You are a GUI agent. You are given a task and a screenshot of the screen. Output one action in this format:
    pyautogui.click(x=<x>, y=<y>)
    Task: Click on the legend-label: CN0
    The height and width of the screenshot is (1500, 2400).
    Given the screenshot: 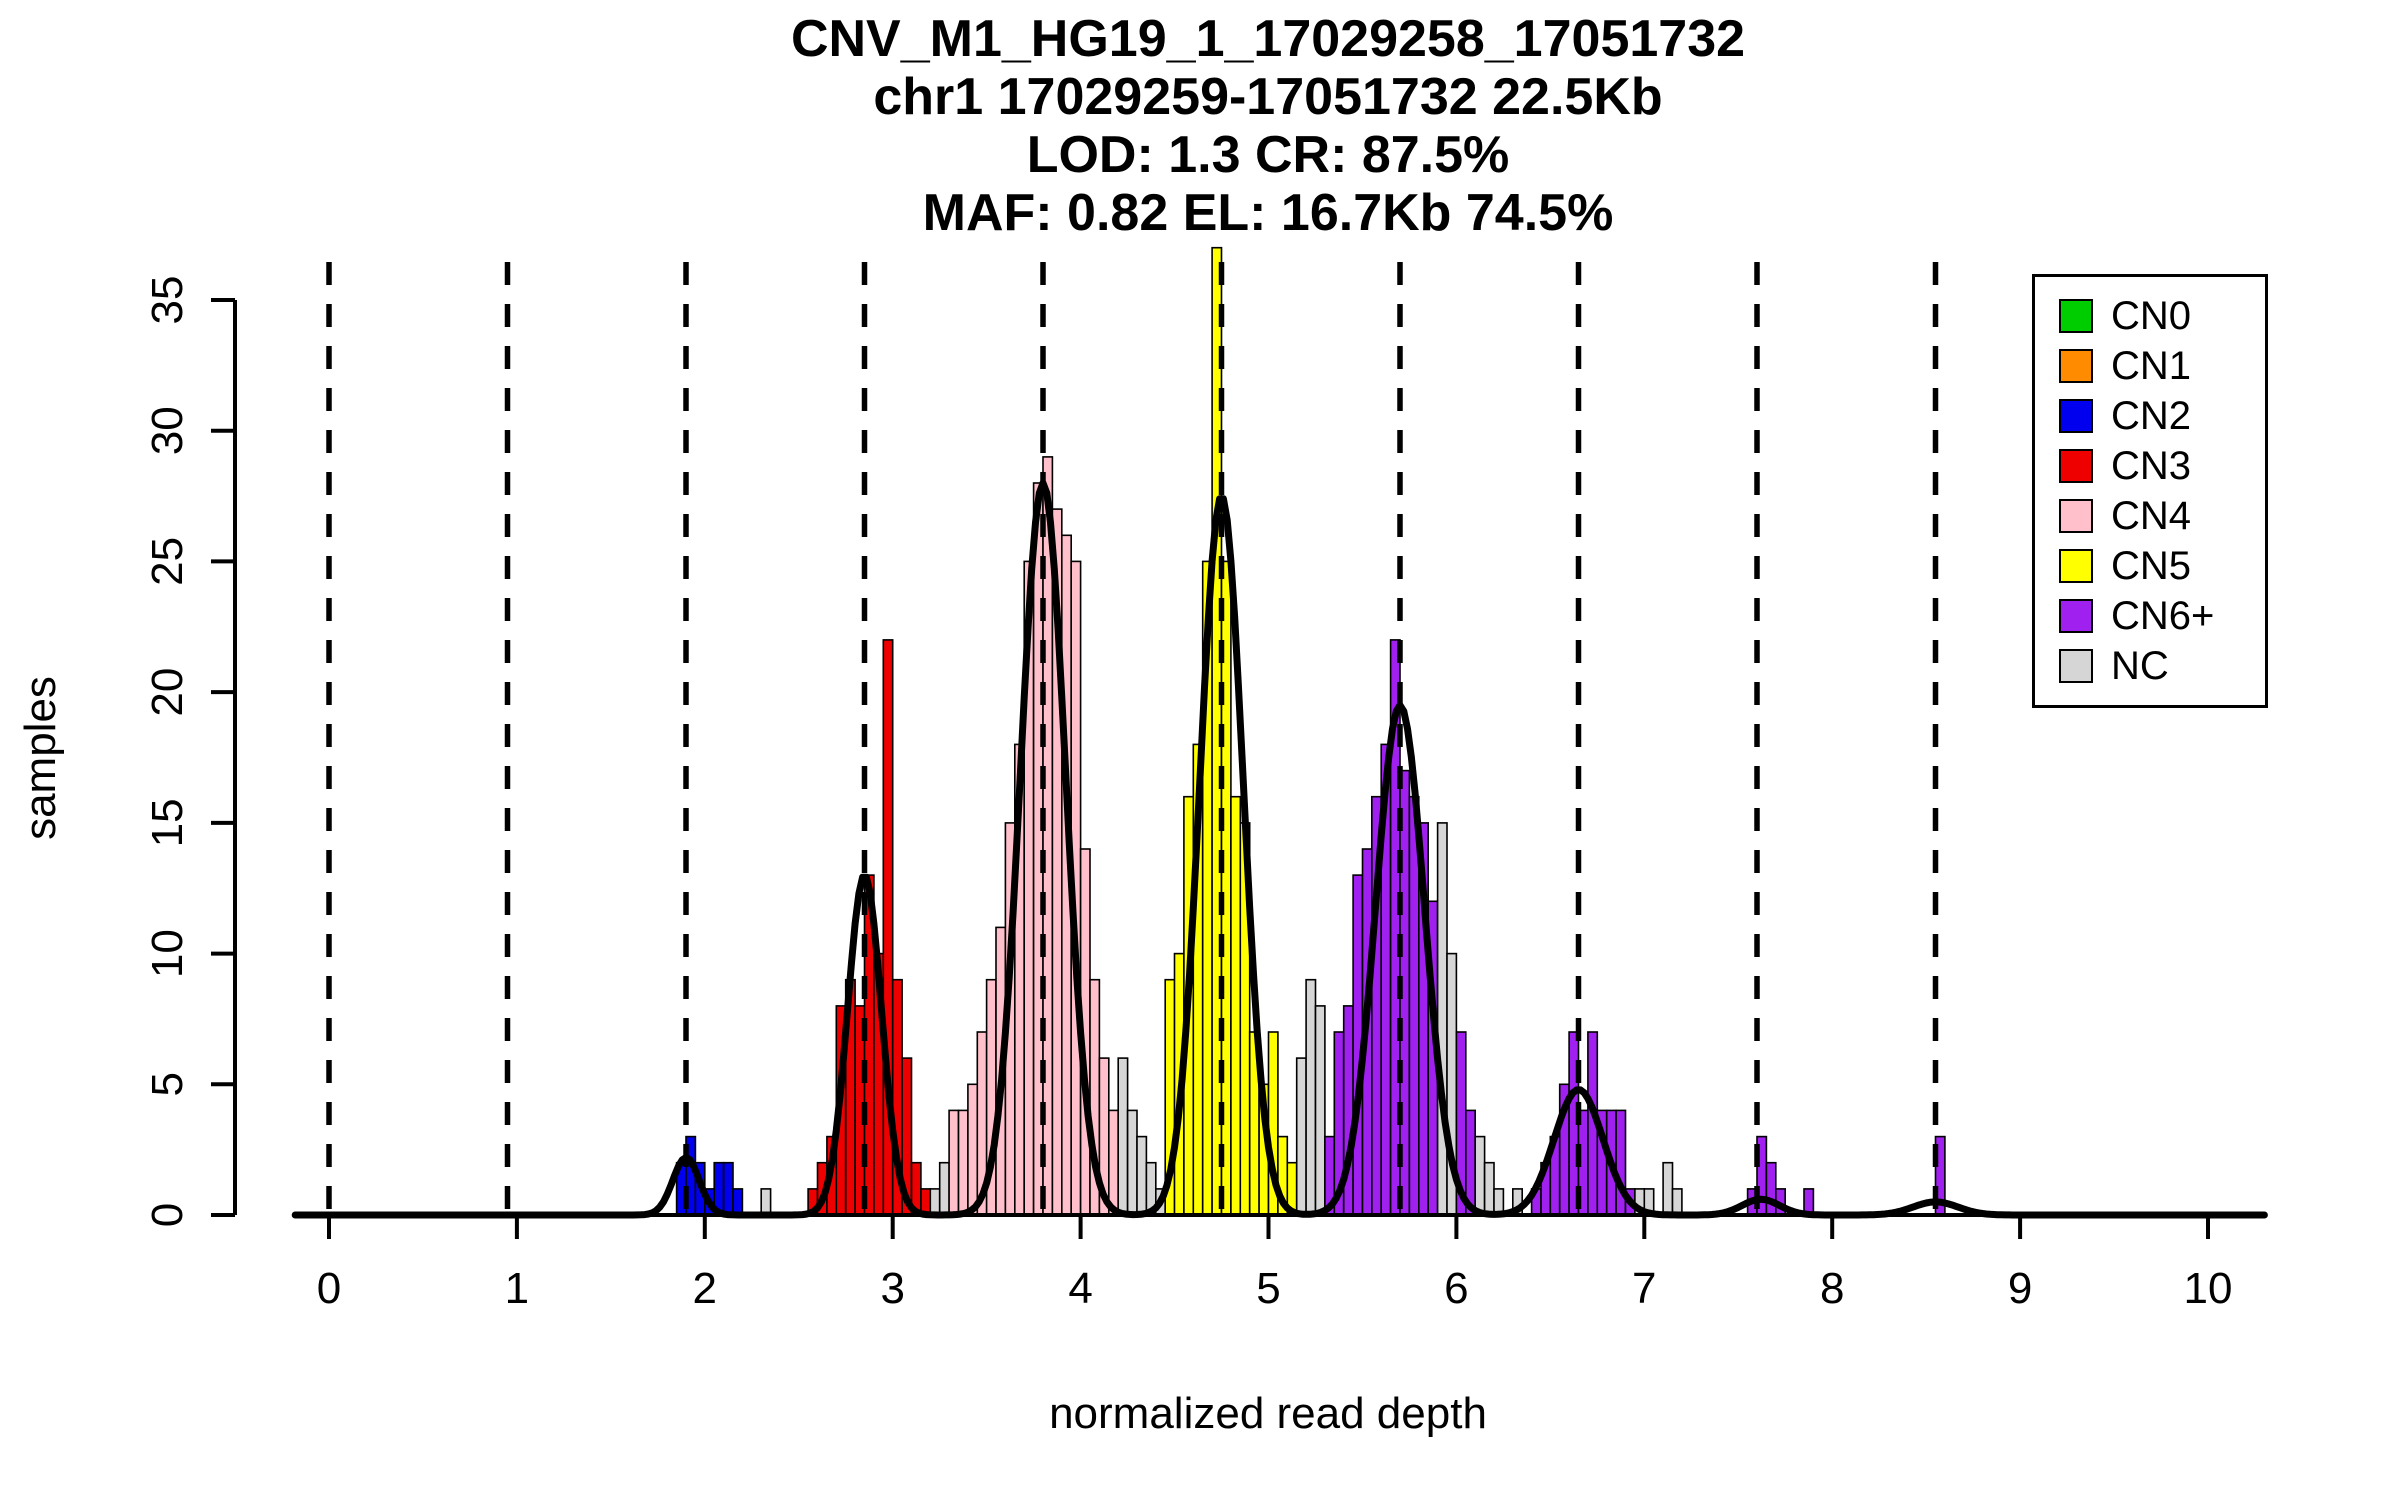 What is the action you would take?
    pyautogui.click(x=2151, y=316)
    